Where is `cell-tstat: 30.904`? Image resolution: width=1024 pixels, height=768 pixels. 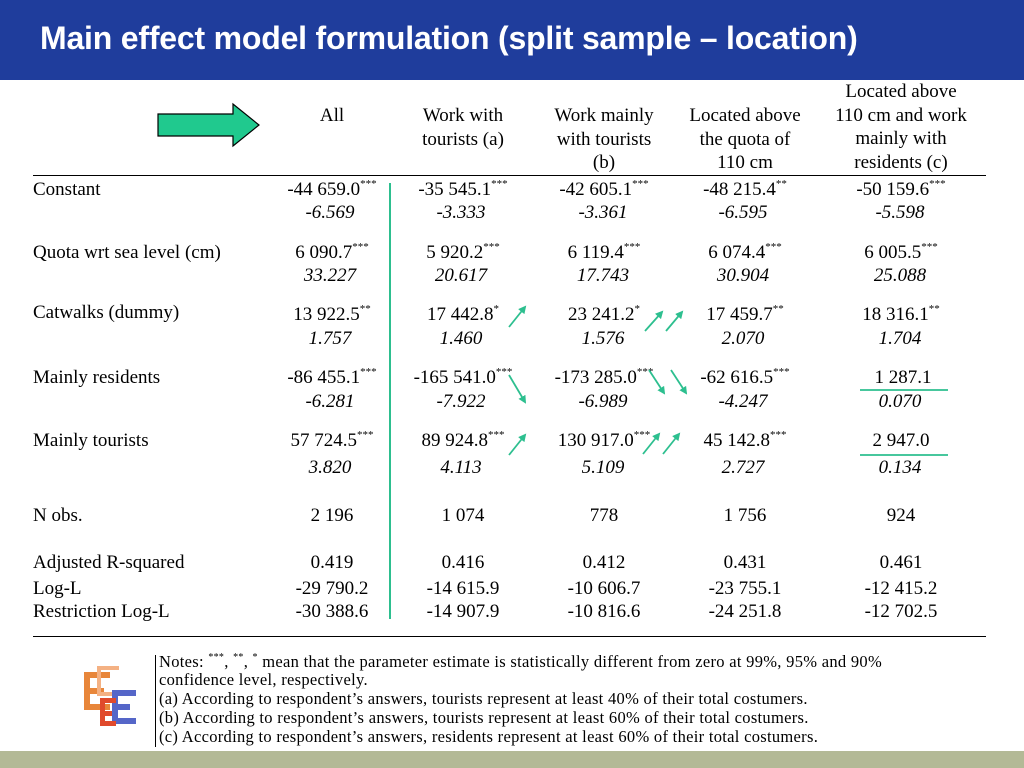
cell-tstat: 30.904 is located at coordinates (743, 275).